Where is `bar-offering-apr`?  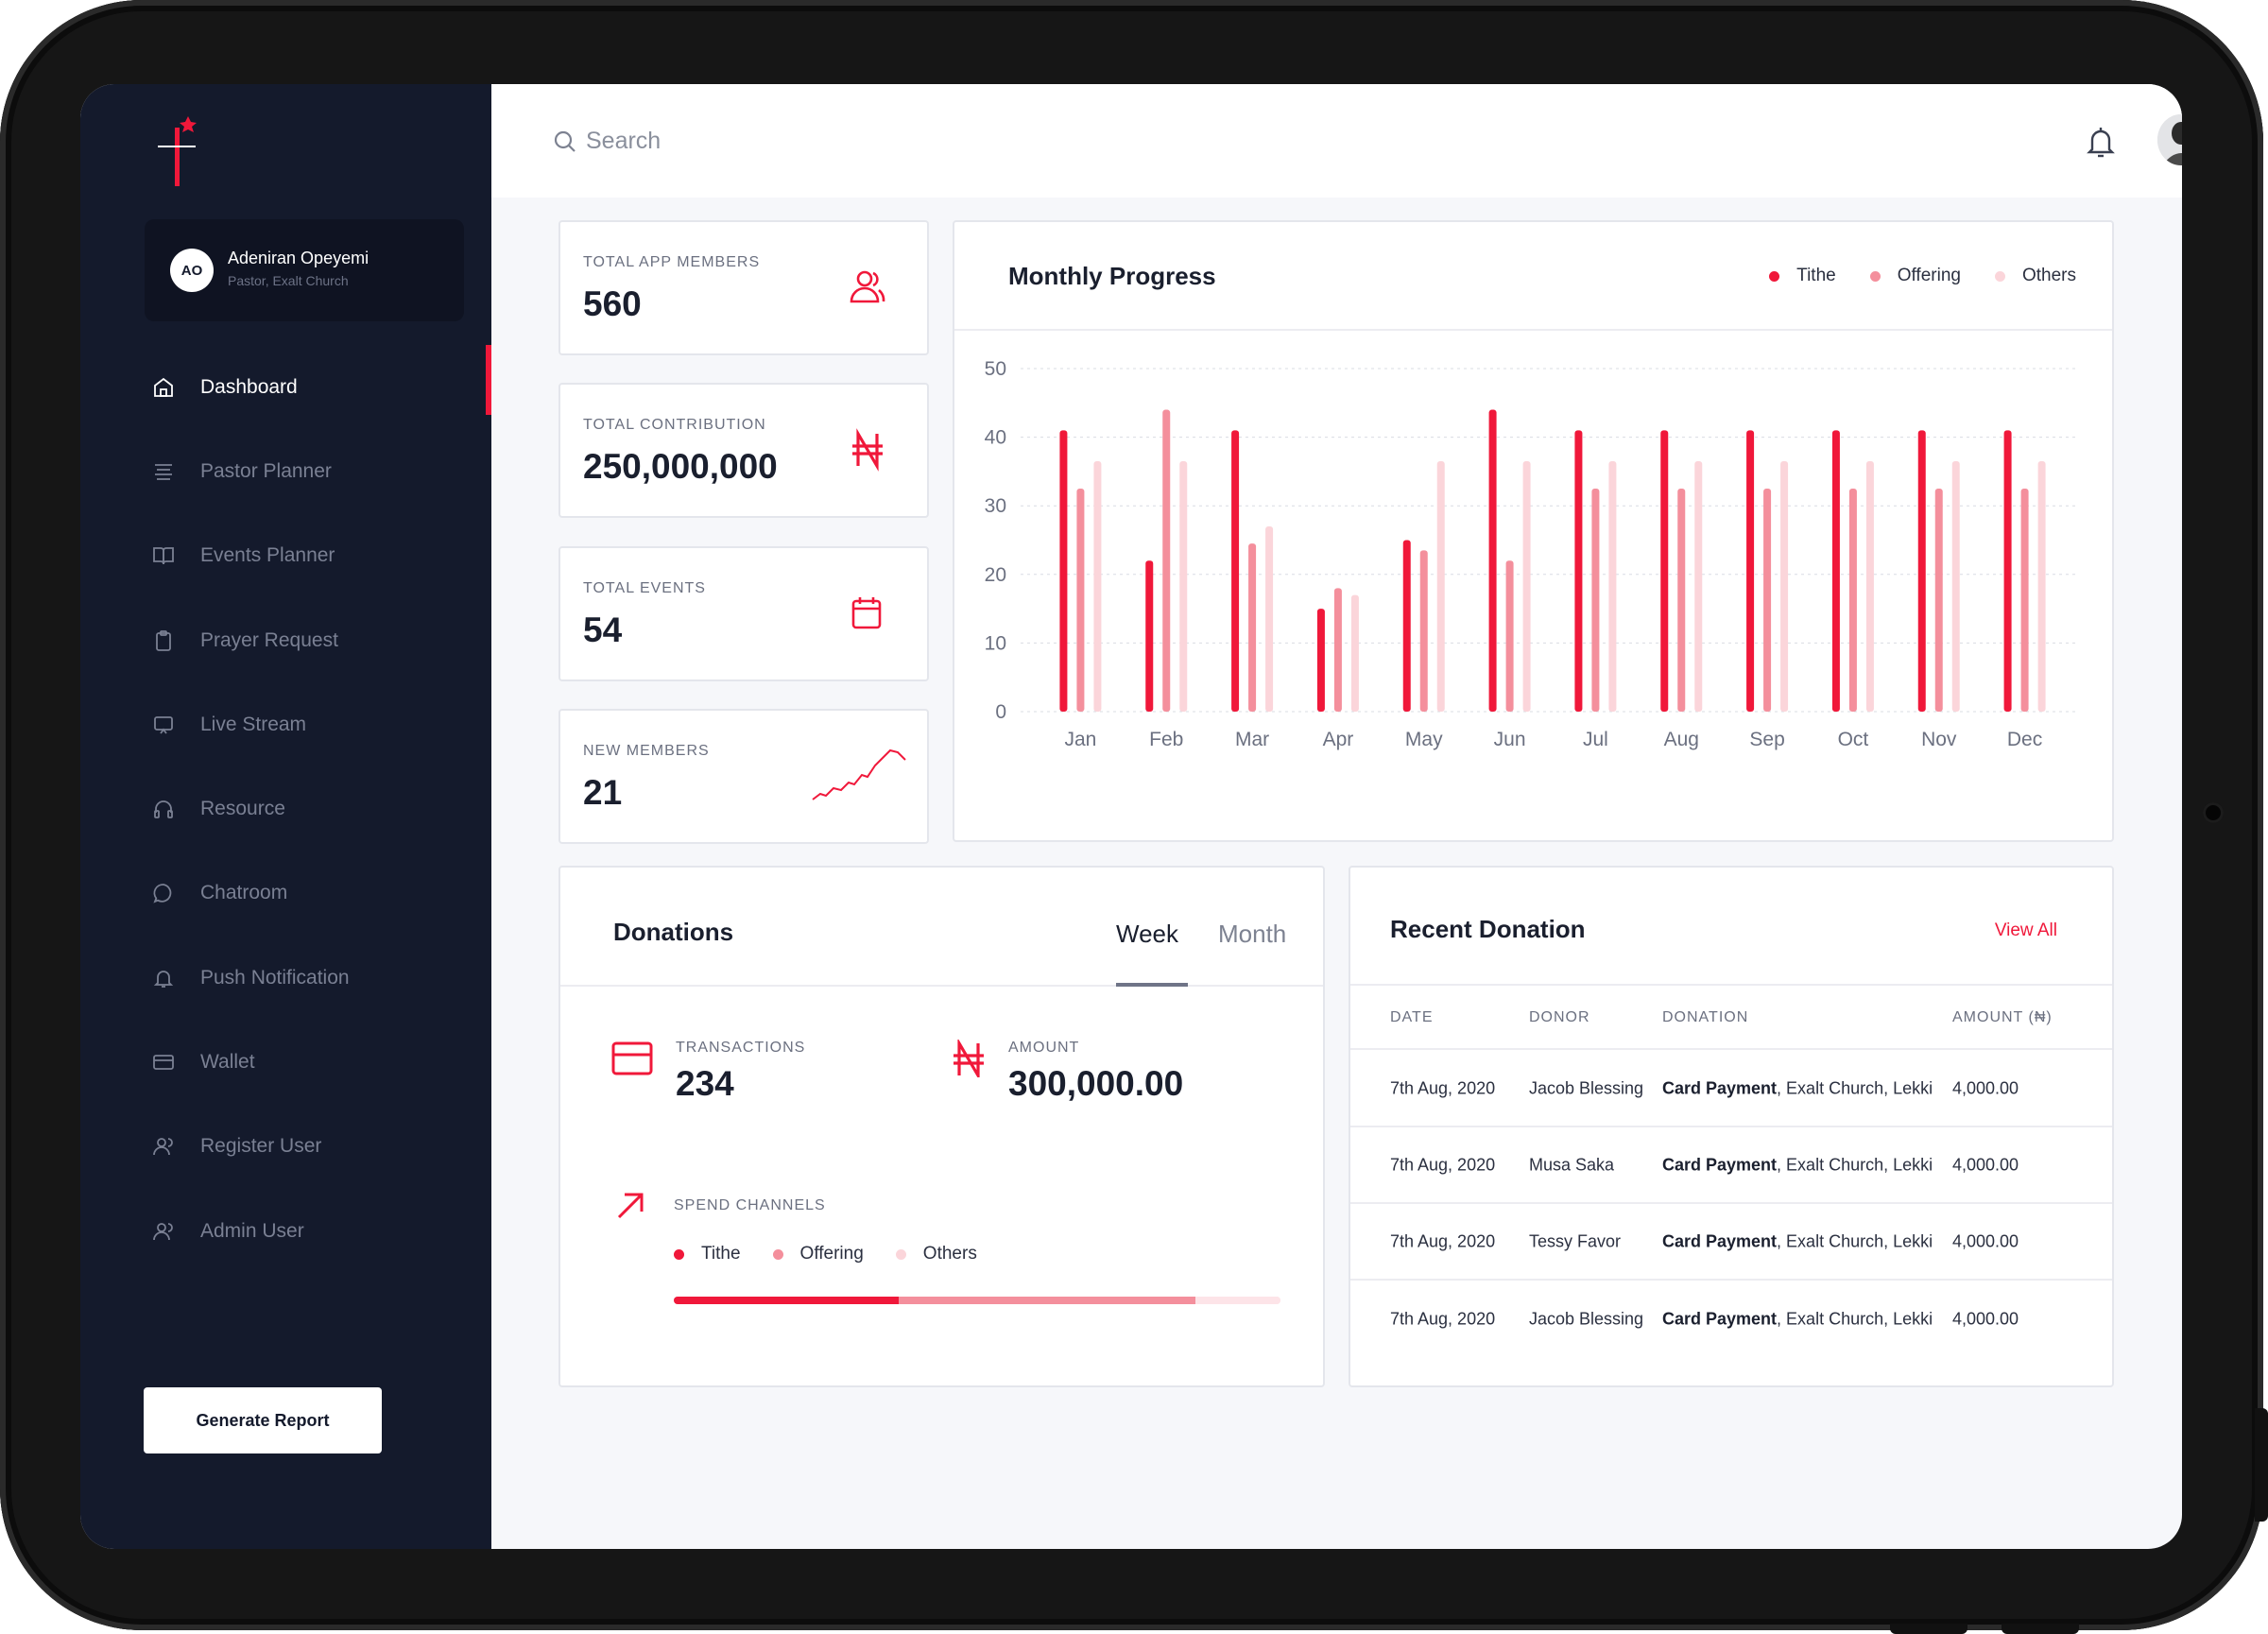
bar-offering-apr is located at coordinates (1337, 650).